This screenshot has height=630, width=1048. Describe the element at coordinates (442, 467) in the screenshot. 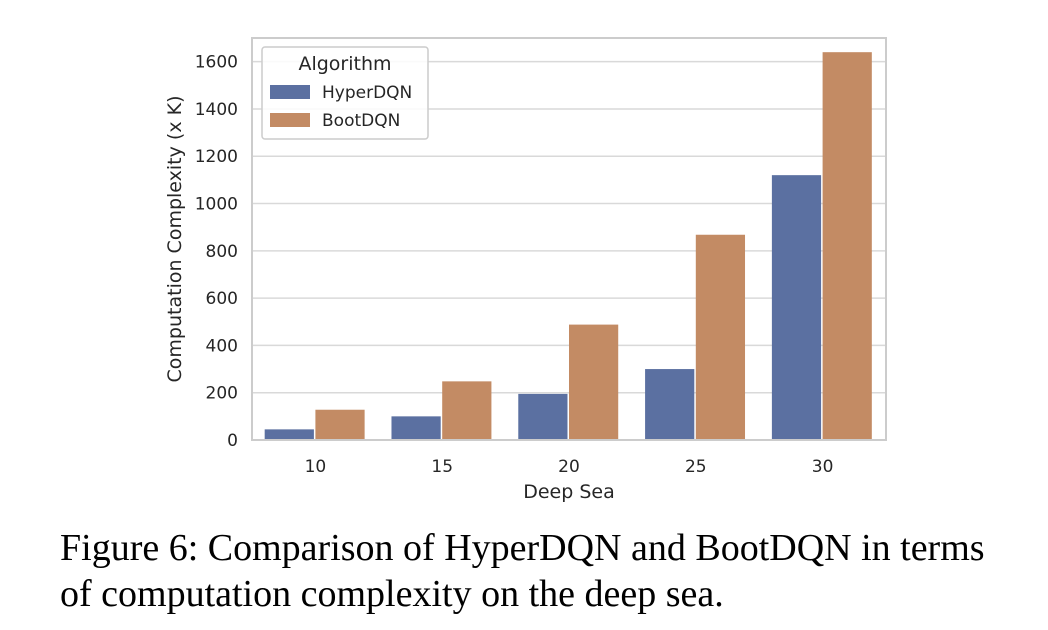

I see `x-tick-label: 15` at that location.